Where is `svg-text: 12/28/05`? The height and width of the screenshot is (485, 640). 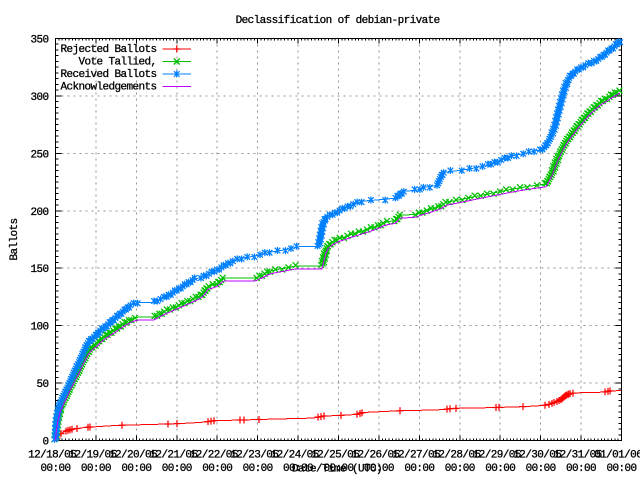 svg-text: 12/28/05 is located at coordinates (456, 456).